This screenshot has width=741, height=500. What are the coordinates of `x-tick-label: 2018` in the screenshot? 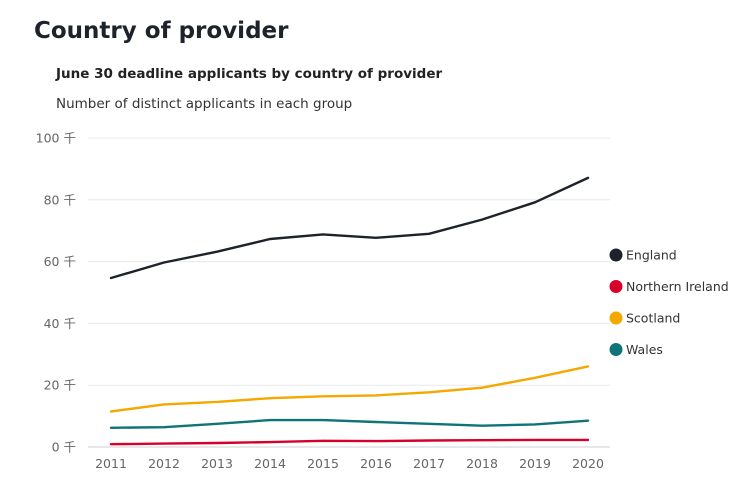 It's located at (482, 463).